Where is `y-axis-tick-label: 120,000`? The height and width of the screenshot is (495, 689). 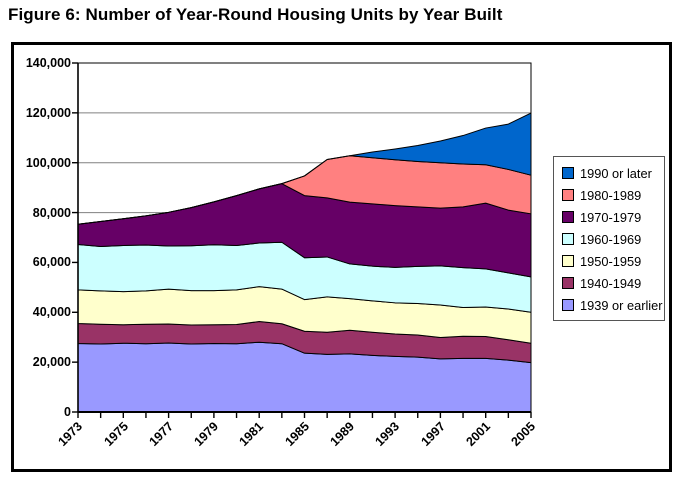
y-axis-tick-label: 120,000 is located at coordinates (48, 112).